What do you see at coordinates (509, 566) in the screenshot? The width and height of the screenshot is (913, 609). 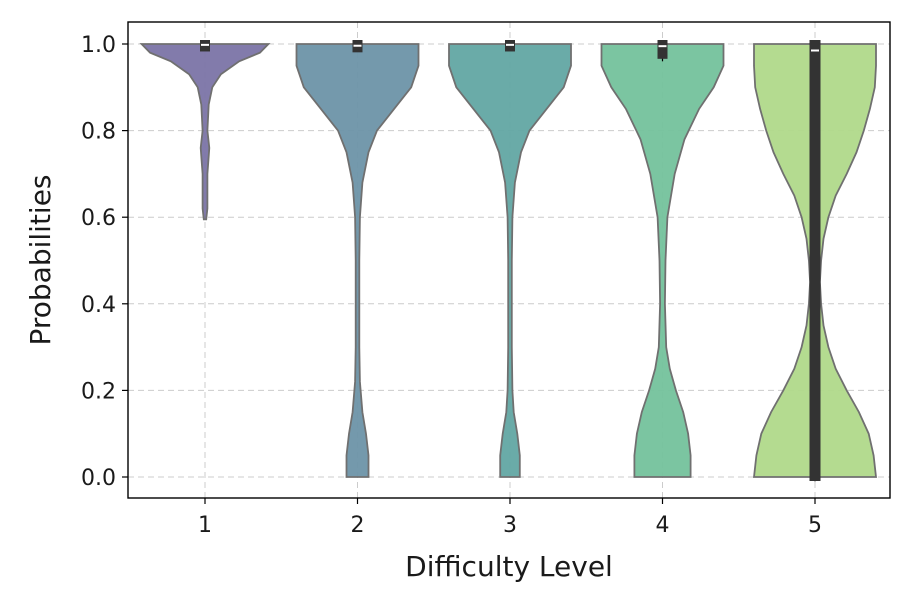 I see `x-axis-label: Difficulty Level` at bounding box center [509, 566].